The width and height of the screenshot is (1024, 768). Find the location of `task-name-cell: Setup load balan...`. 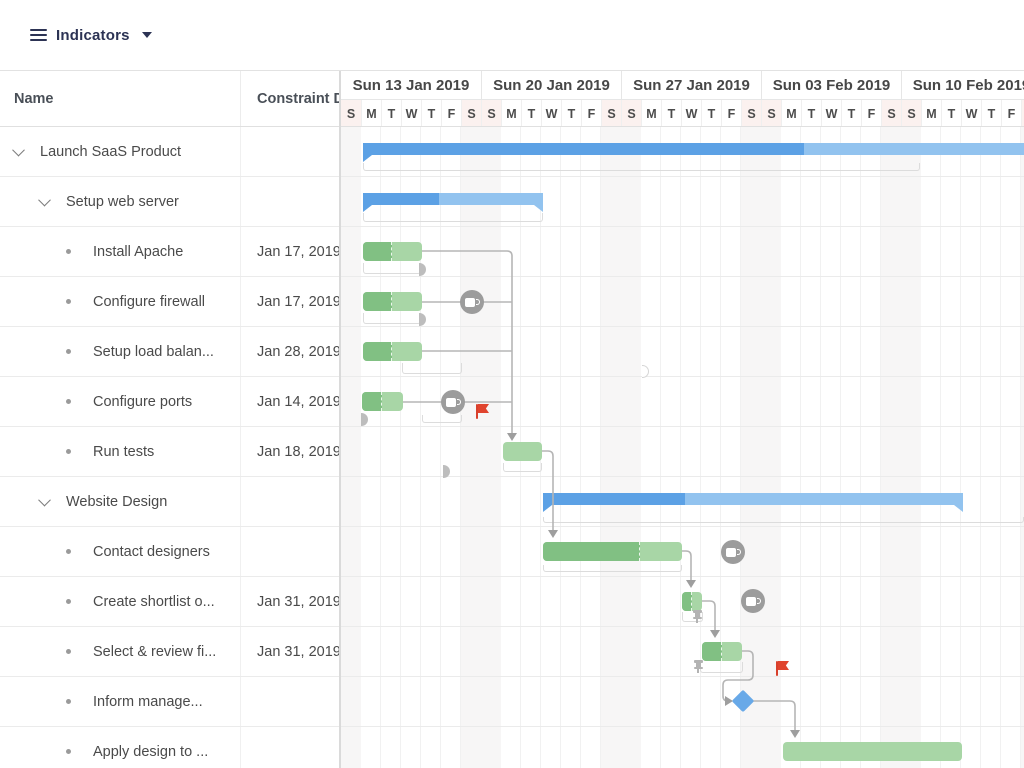

task-name-cell: Setup load balan... is located at coordinates (120, 351).